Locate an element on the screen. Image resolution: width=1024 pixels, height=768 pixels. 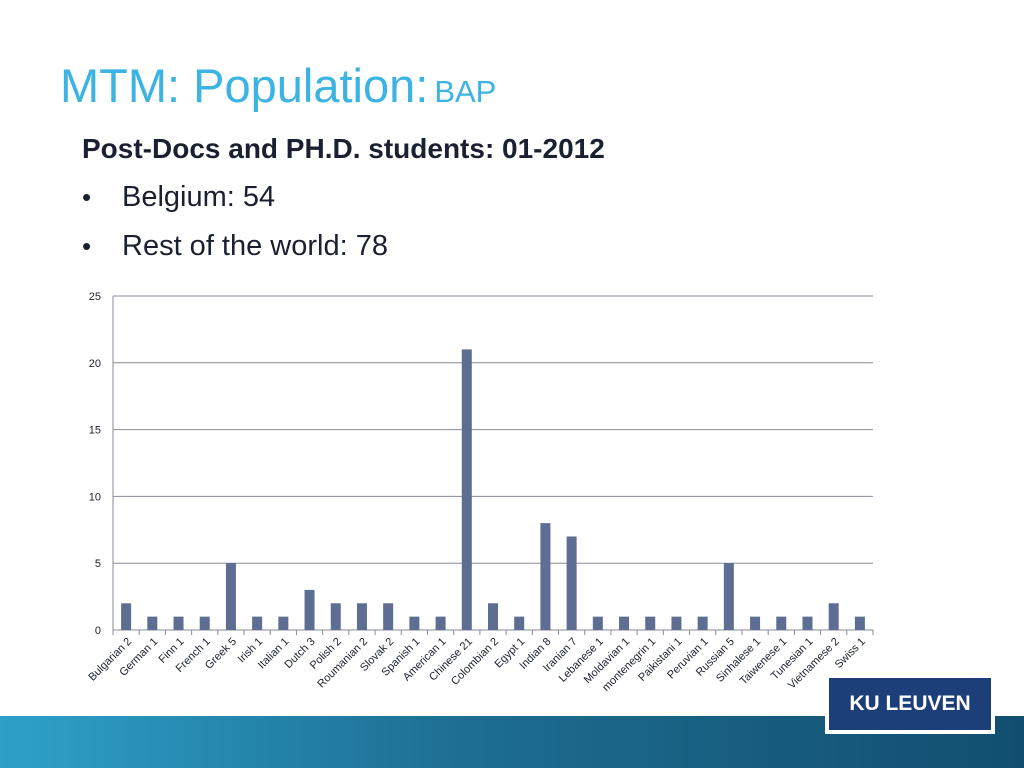
logo-text: KU LEUVEN is located at coordinates (910, 704).